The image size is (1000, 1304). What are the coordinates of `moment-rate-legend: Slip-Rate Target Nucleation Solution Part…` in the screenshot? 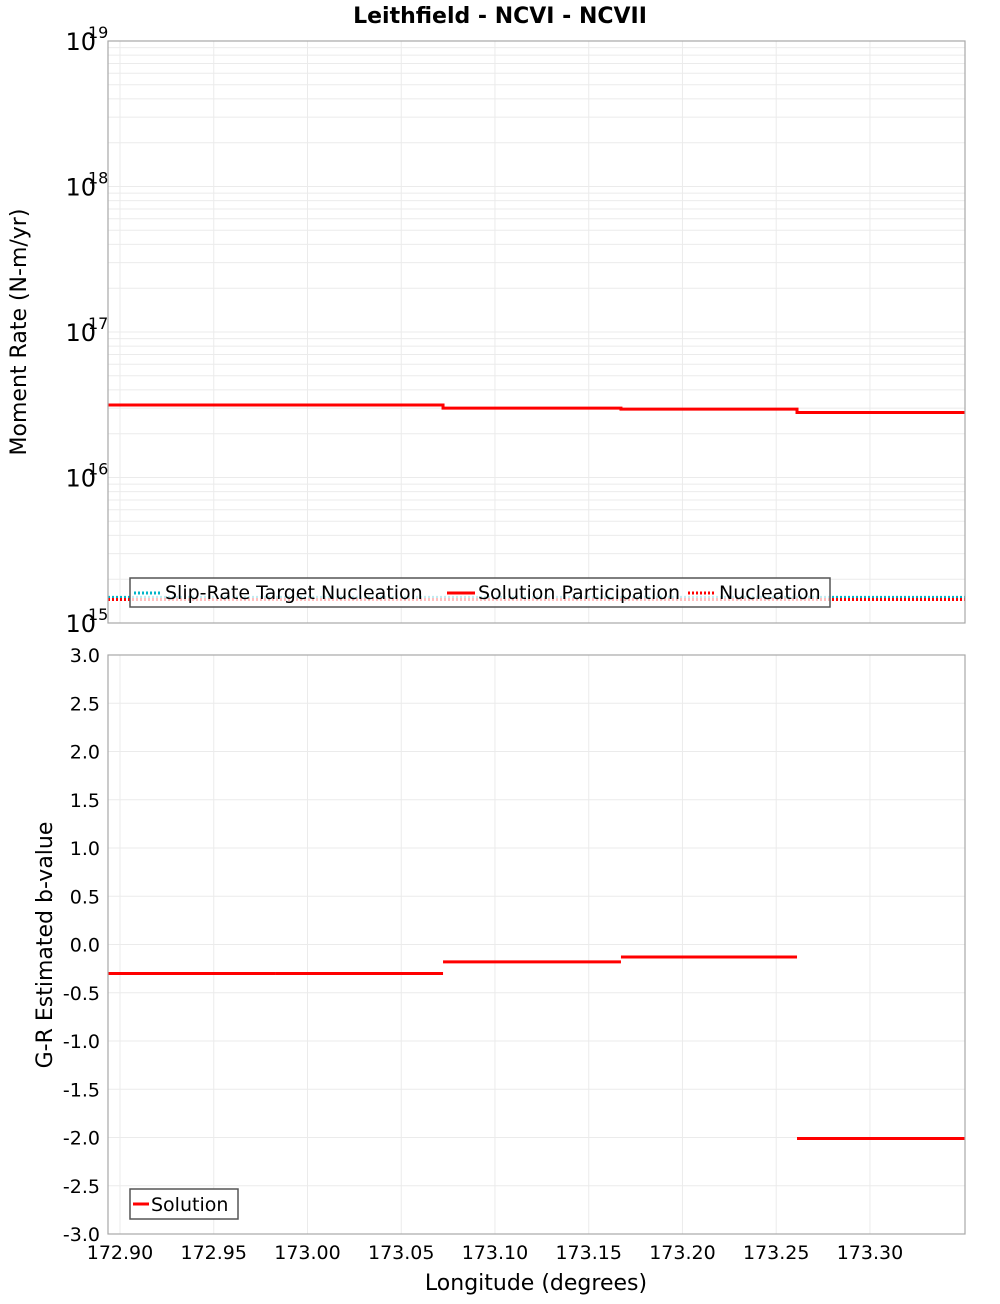 It's located at (480, 592).